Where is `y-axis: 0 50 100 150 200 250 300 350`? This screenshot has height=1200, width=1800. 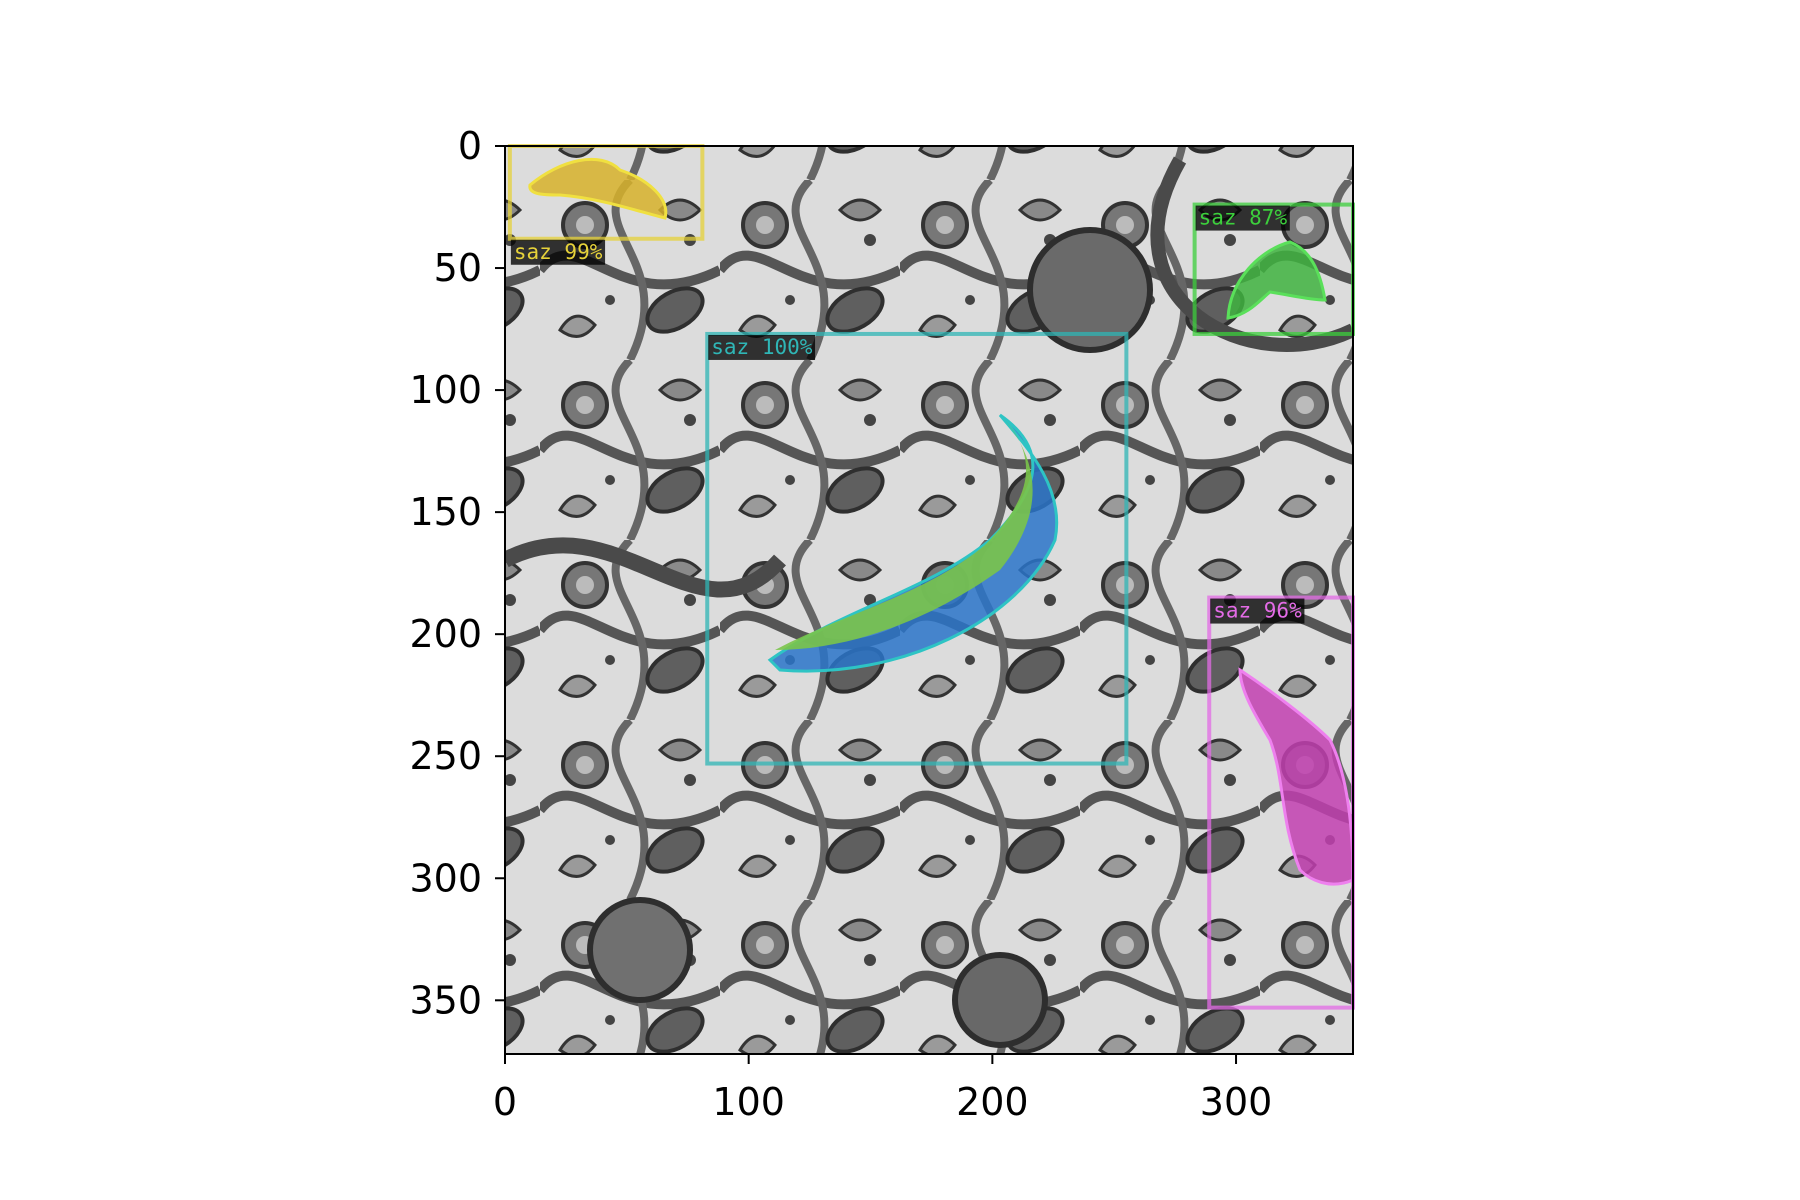 y-axis: 0 50 100 150 200 250 300 350 is located at coordinates (457, 573).